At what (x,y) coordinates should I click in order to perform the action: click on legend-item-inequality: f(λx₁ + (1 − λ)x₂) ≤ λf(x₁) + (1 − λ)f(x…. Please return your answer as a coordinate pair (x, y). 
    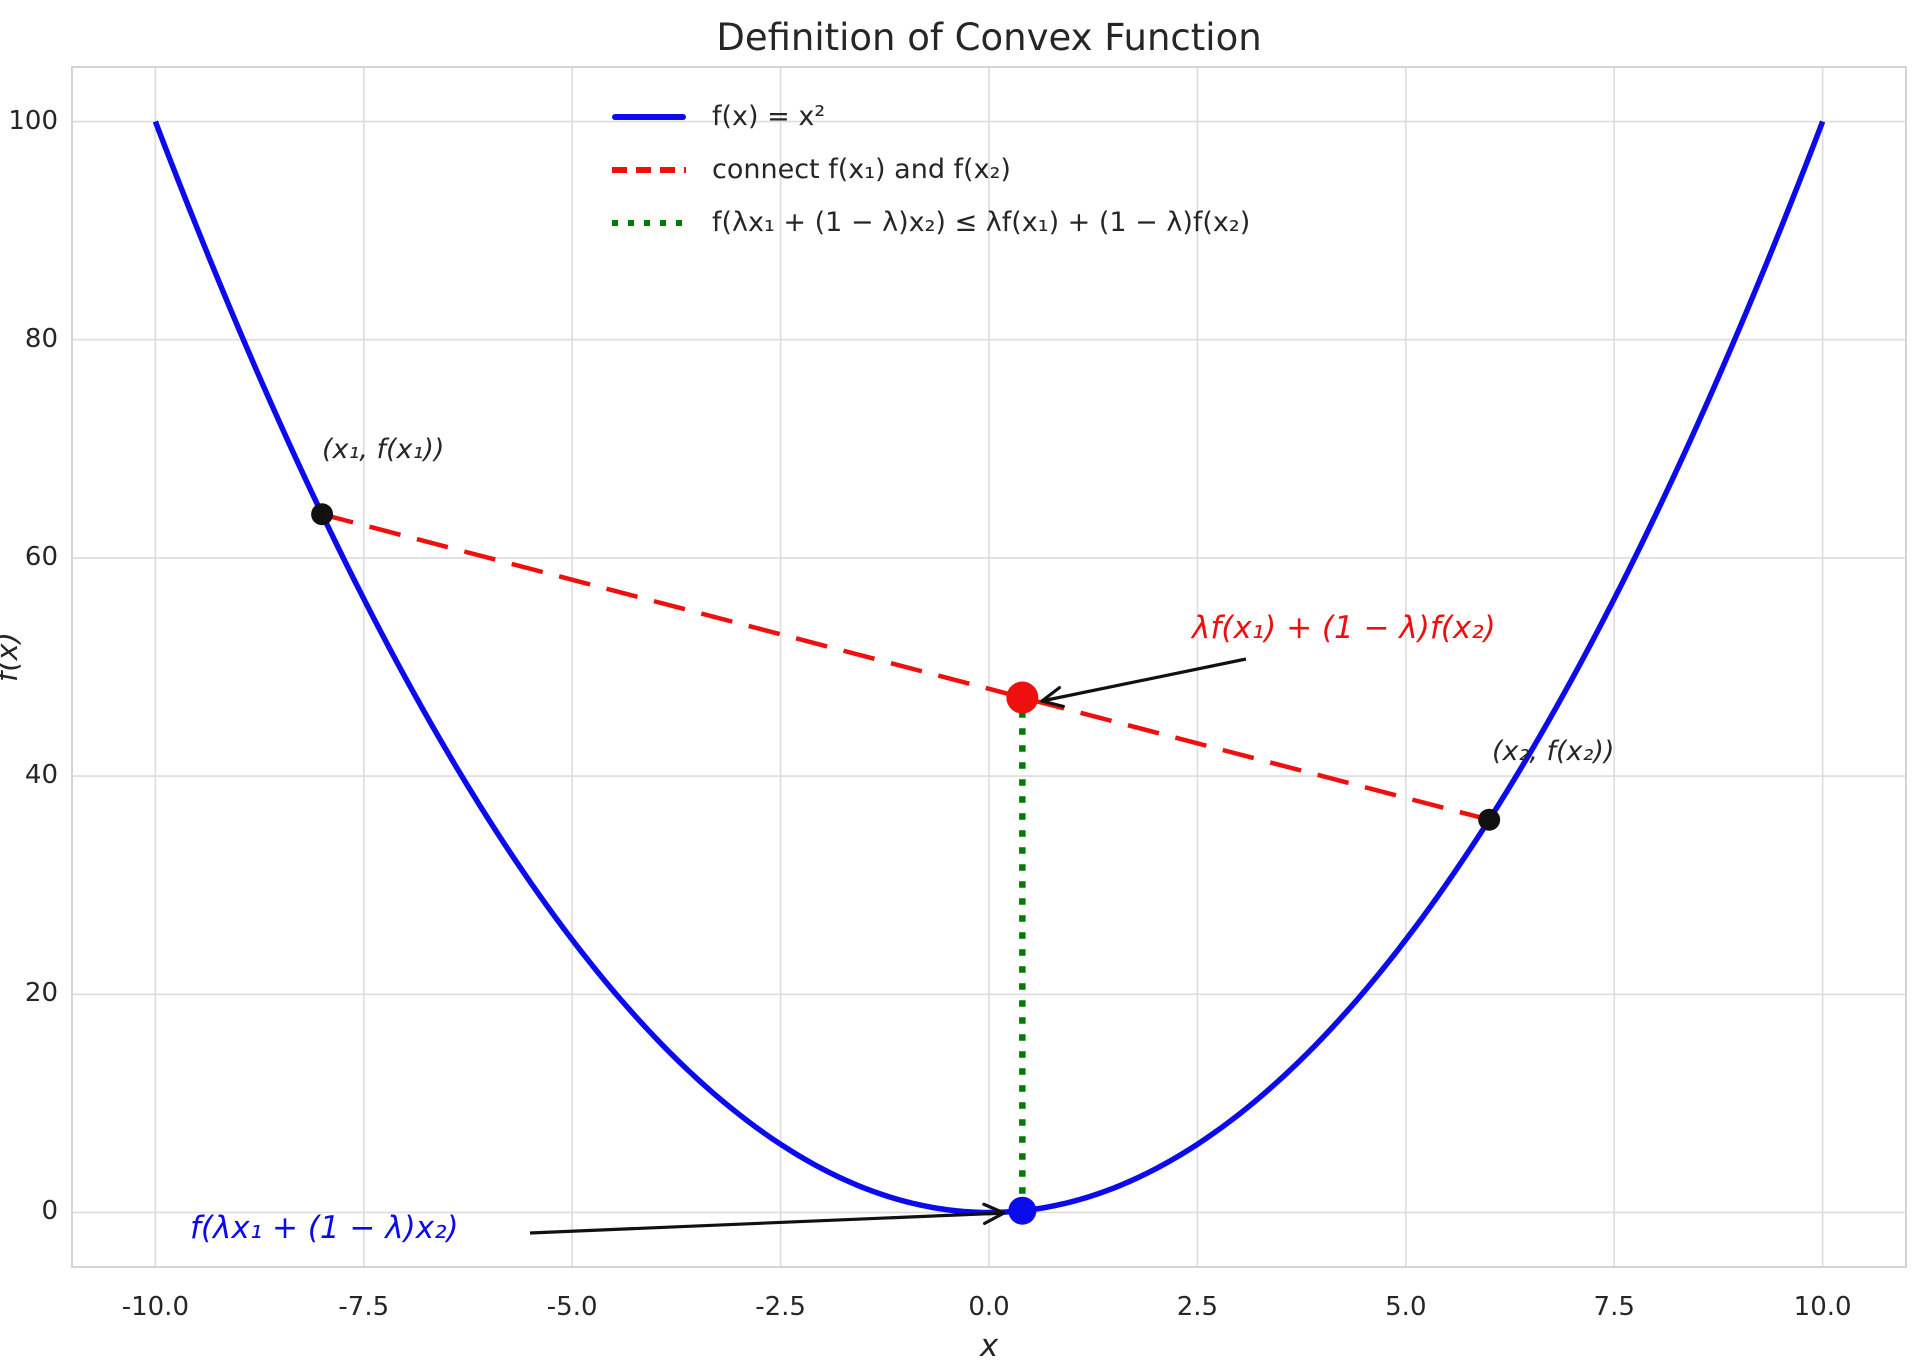
    Looking at the image, I should click on (931, 222).